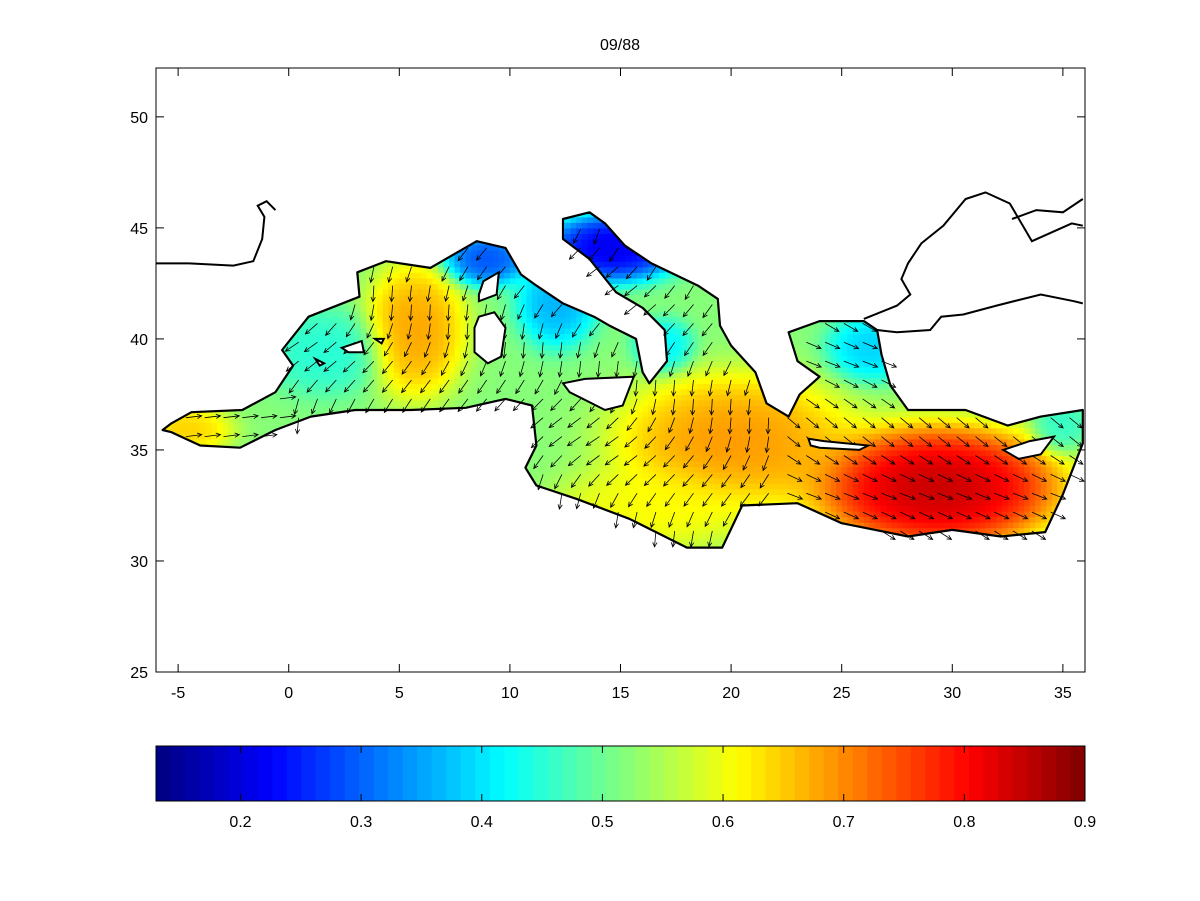 The height and width of the screenshot is (901, 1200). What do you see at coordinates (1063, 693) in the screenshot?
I see `x-tick-label: 35` at bounding box center [1063, 693].